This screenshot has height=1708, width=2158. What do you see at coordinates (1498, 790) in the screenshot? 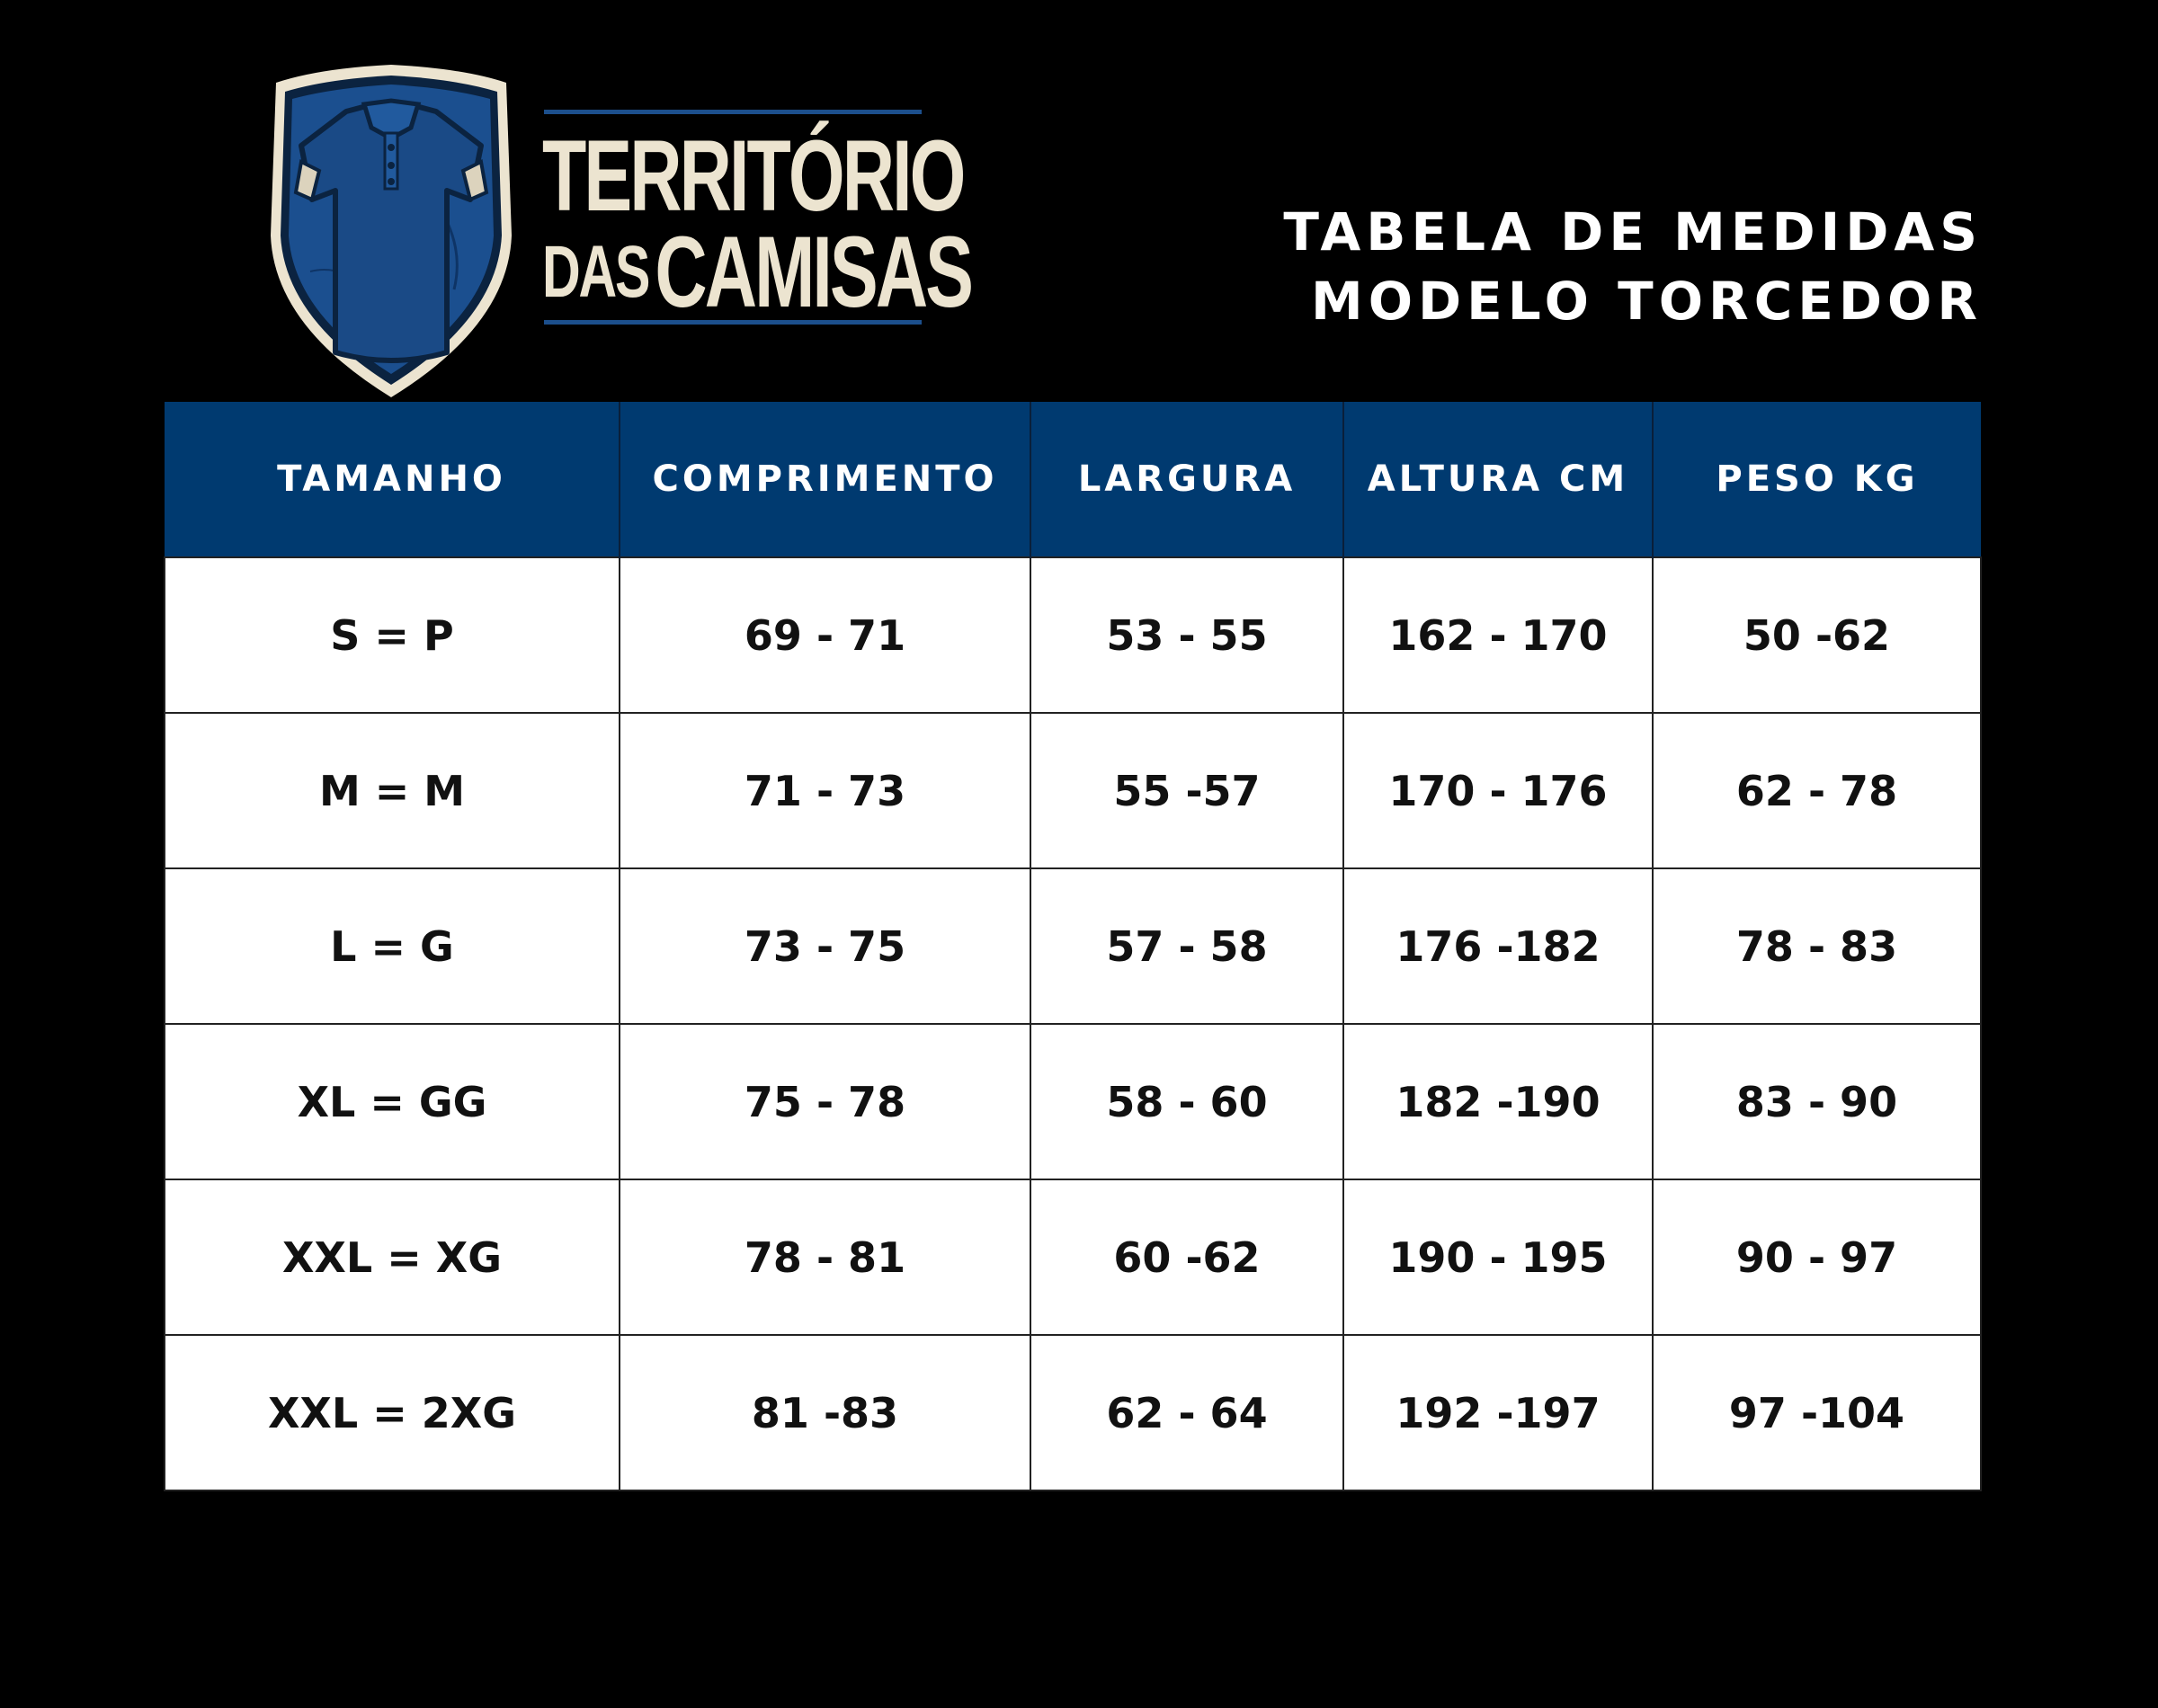
I see `cell-height: 170 - 176` at bounding box center [1498, 790].